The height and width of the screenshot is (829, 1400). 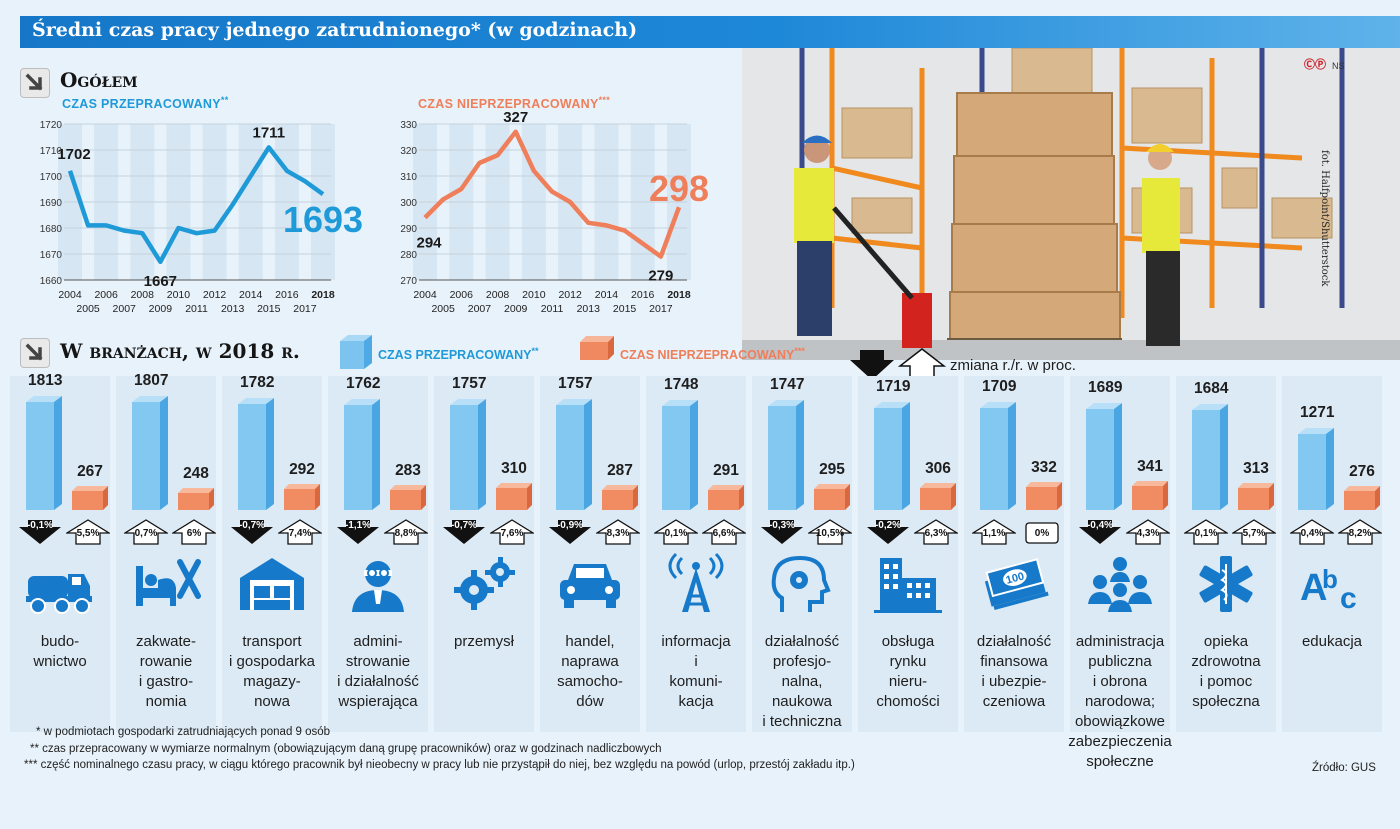 What do you see at coordinates (1120, 584) in the screenshot?
I see `people-group-icon` at bounding box center [1120, 584].